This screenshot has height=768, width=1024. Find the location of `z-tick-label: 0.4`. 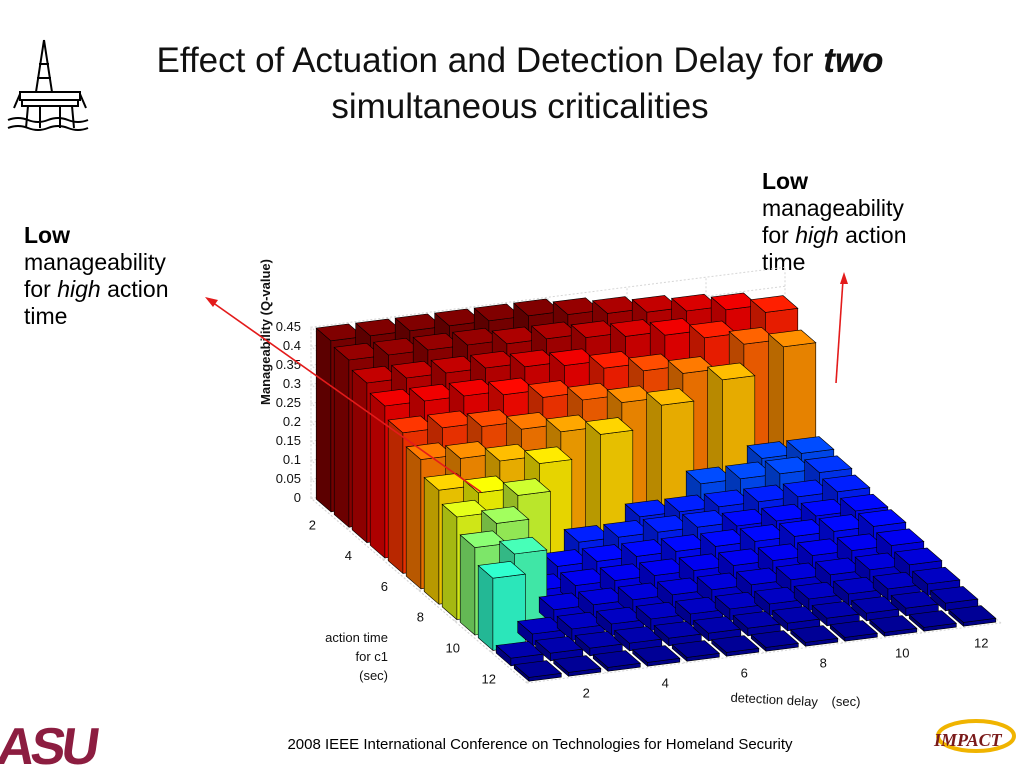

z-tick-label: 0.4 is located at coordinates (292, 345).